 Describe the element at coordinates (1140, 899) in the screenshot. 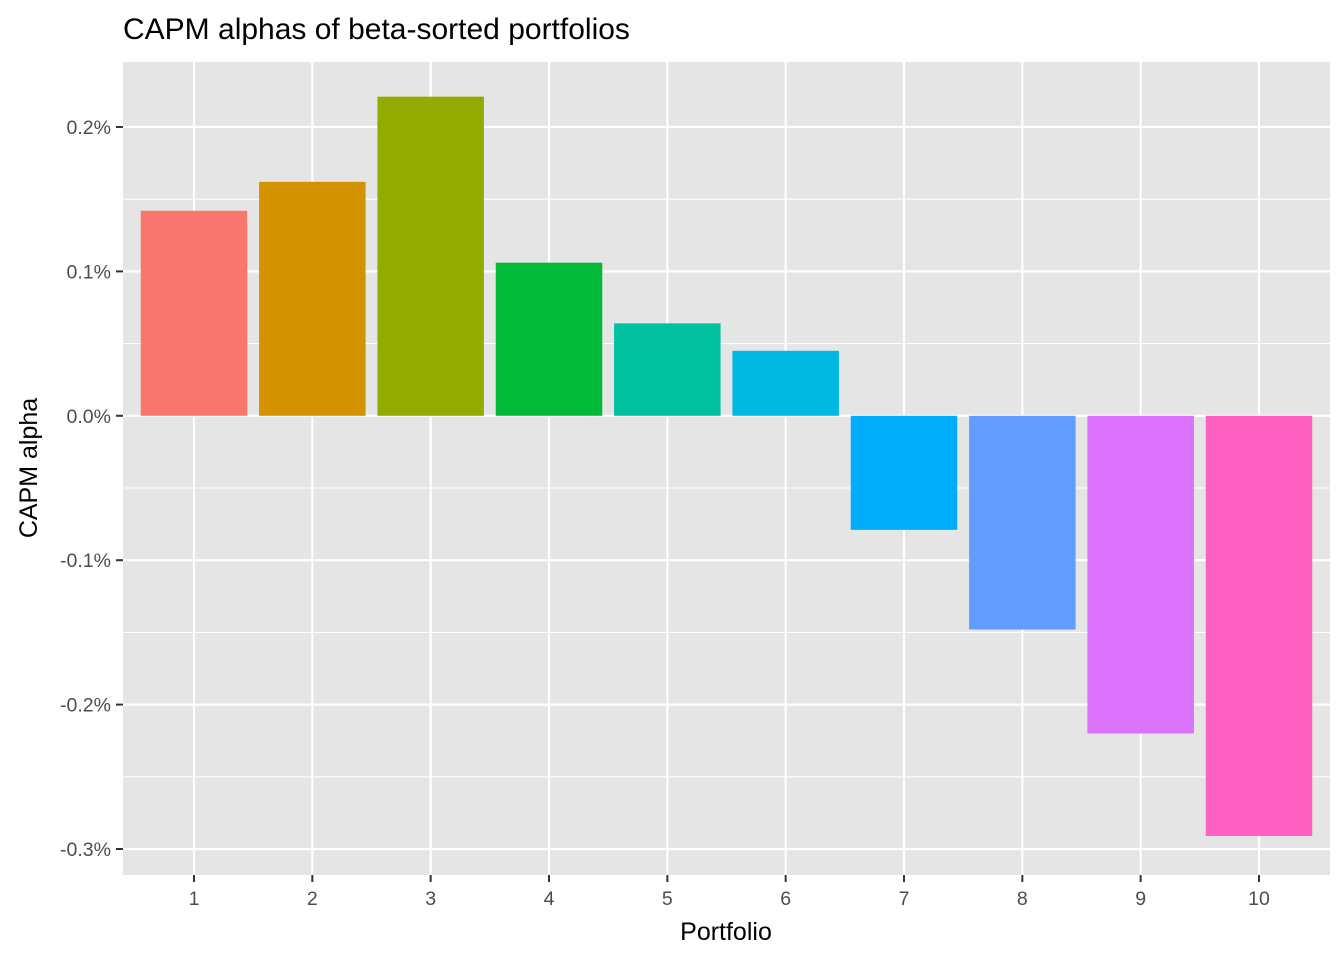

I see `x-tick-label: 9` at that location.